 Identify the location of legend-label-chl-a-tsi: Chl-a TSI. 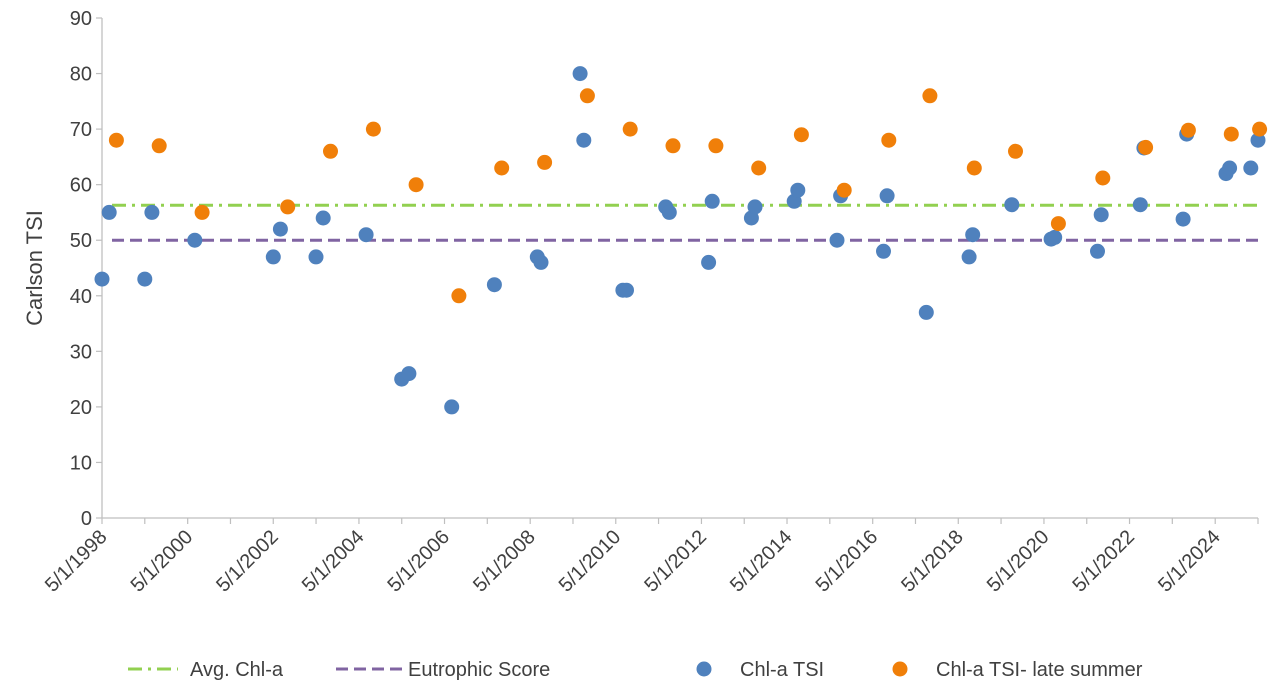
(782, 670).